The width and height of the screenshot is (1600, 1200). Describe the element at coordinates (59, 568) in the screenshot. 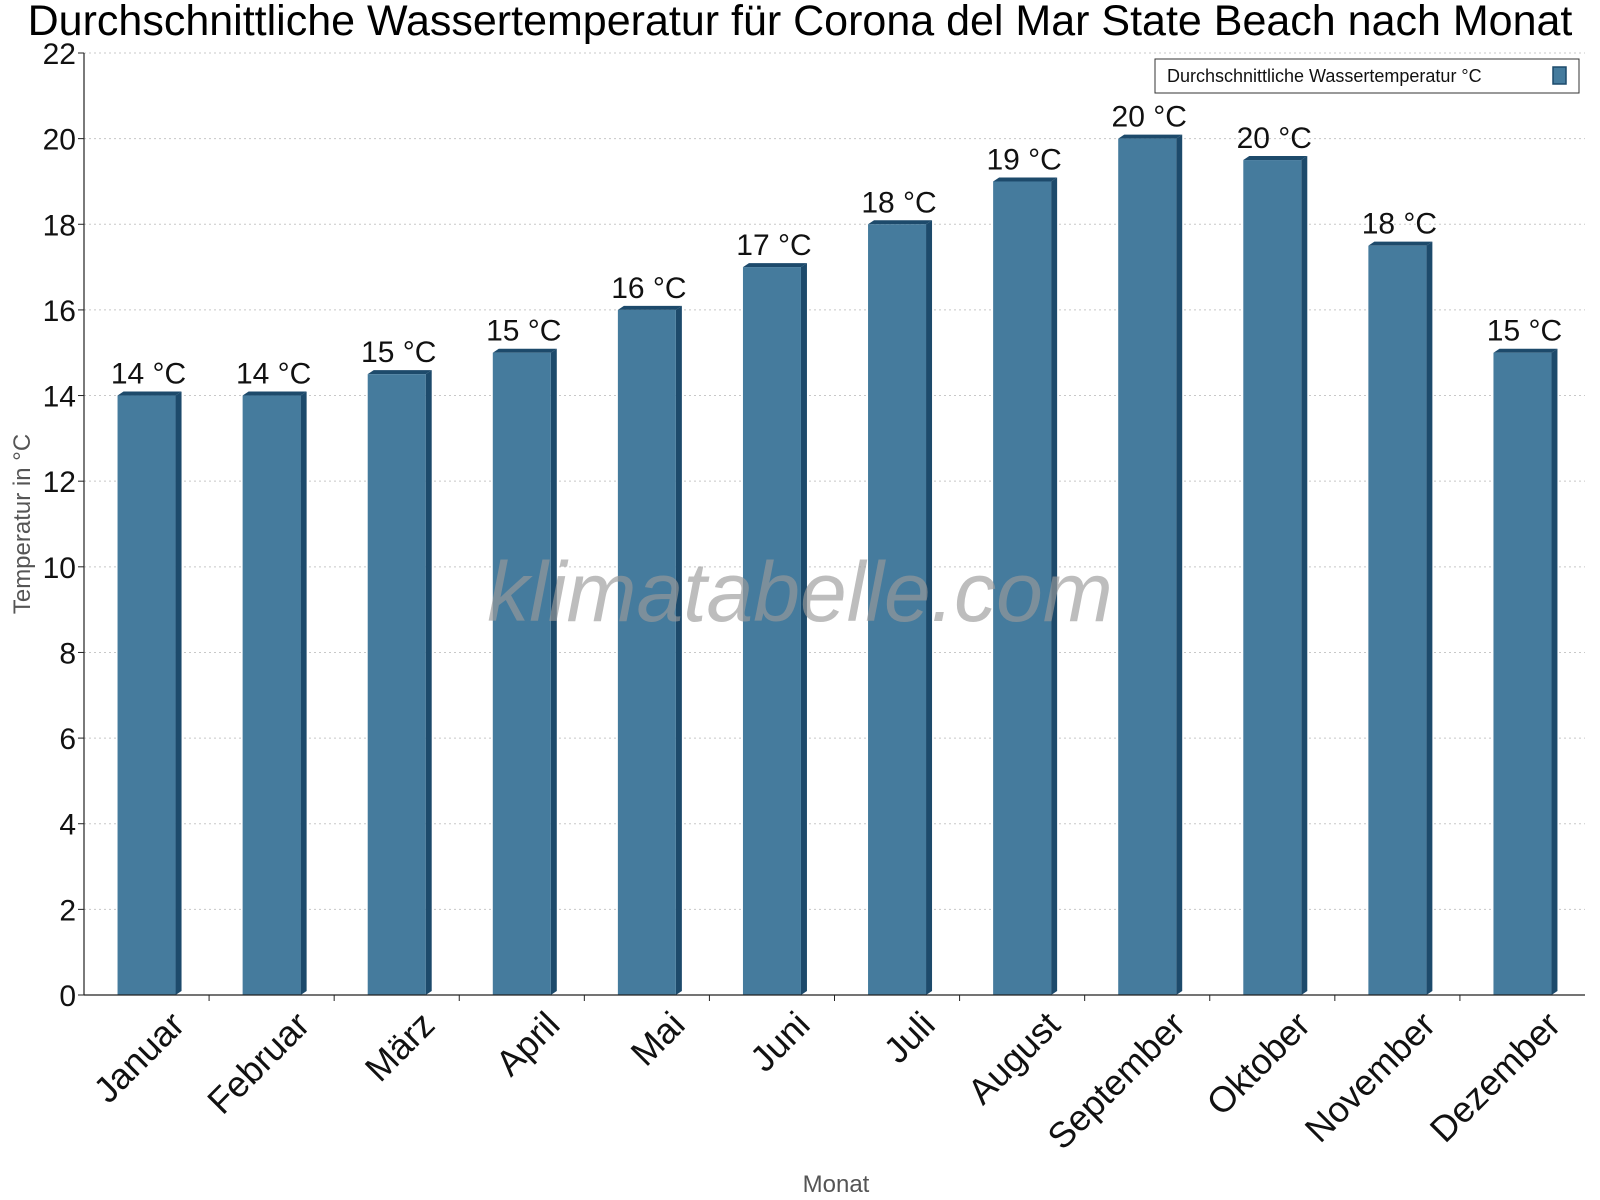

I see `y-tick-label: 10` at that location.